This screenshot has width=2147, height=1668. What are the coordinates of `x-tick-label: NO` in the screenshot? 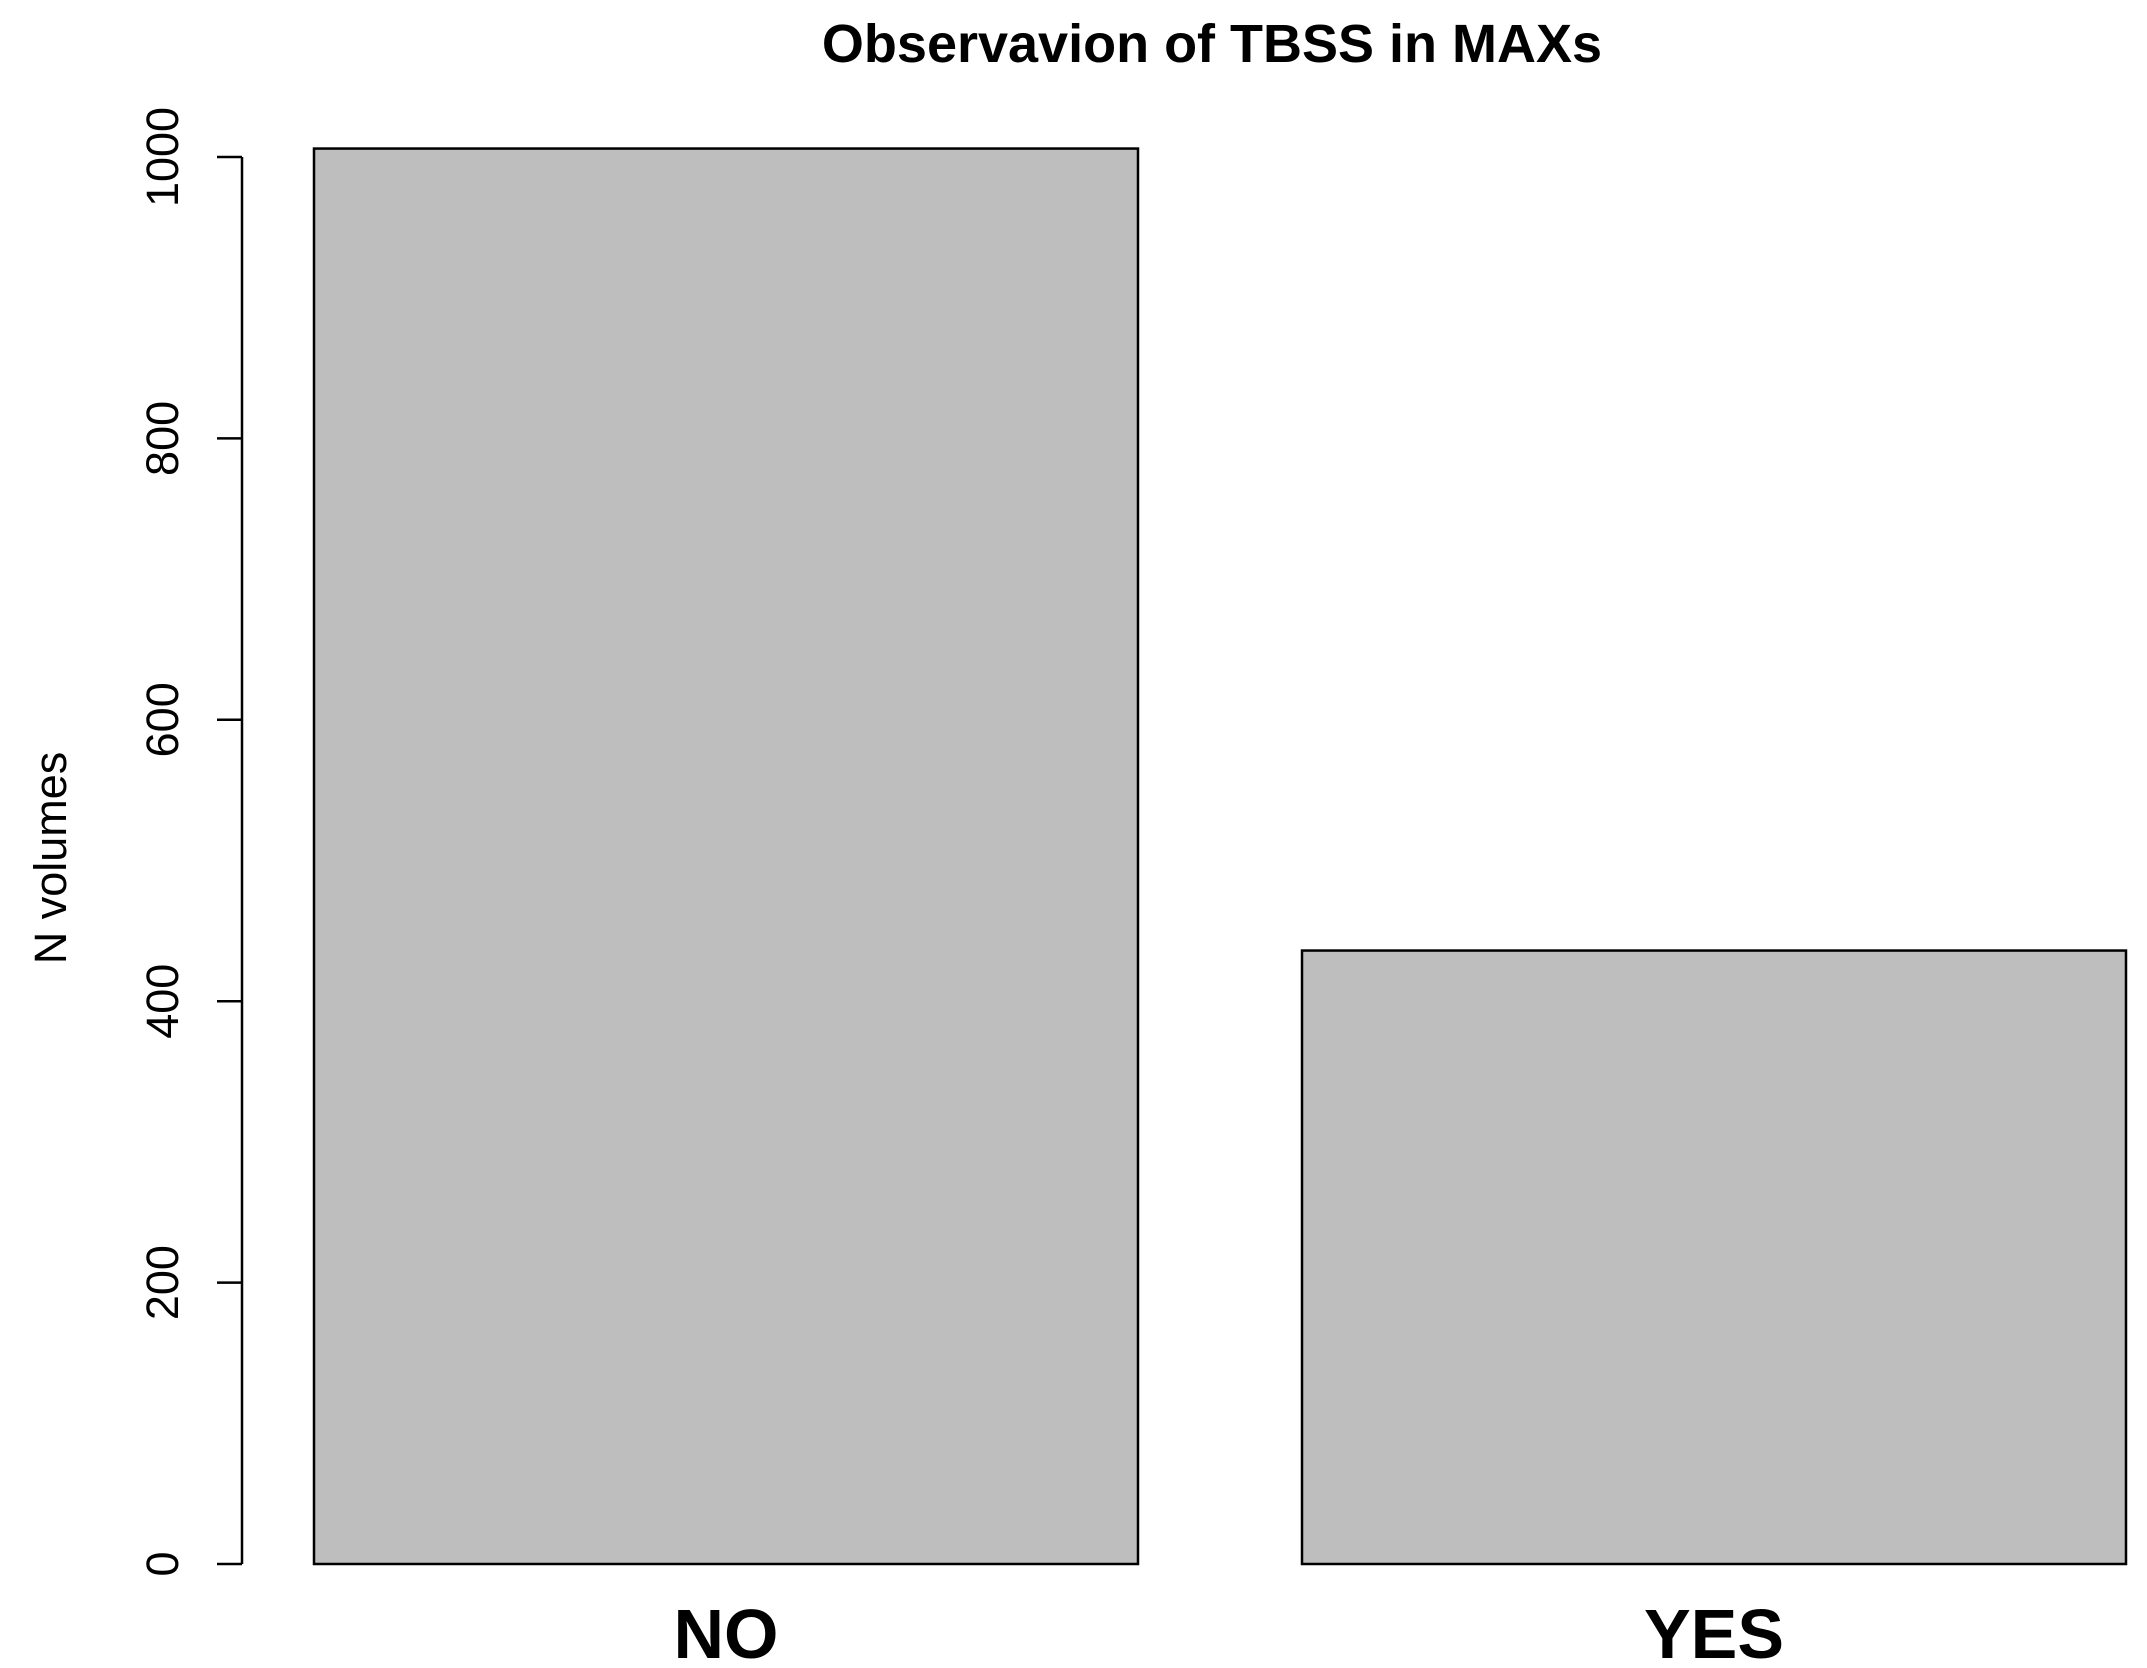 It's located at (726, 1629).